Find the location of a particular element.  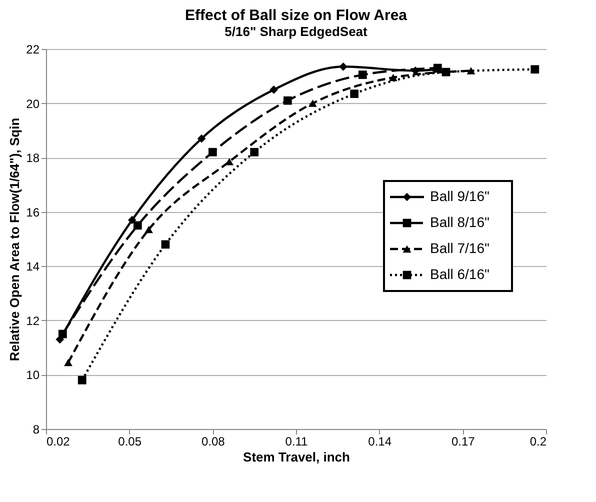

y-tick-label: 22 is located at coordinates (33, 49).